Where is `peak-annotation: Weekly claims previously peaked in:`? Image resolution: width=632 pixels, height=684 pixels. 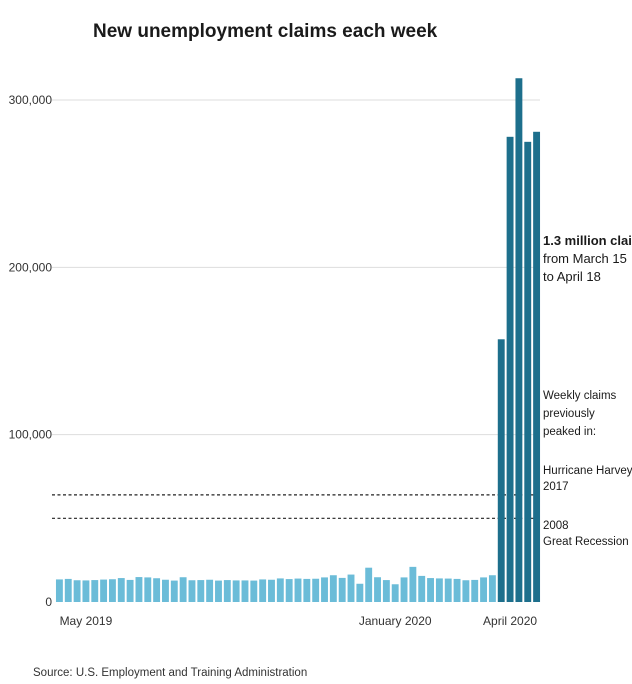 peak-annotation: Weekly claims previously peaked in: is located at coordinates (580, 414).